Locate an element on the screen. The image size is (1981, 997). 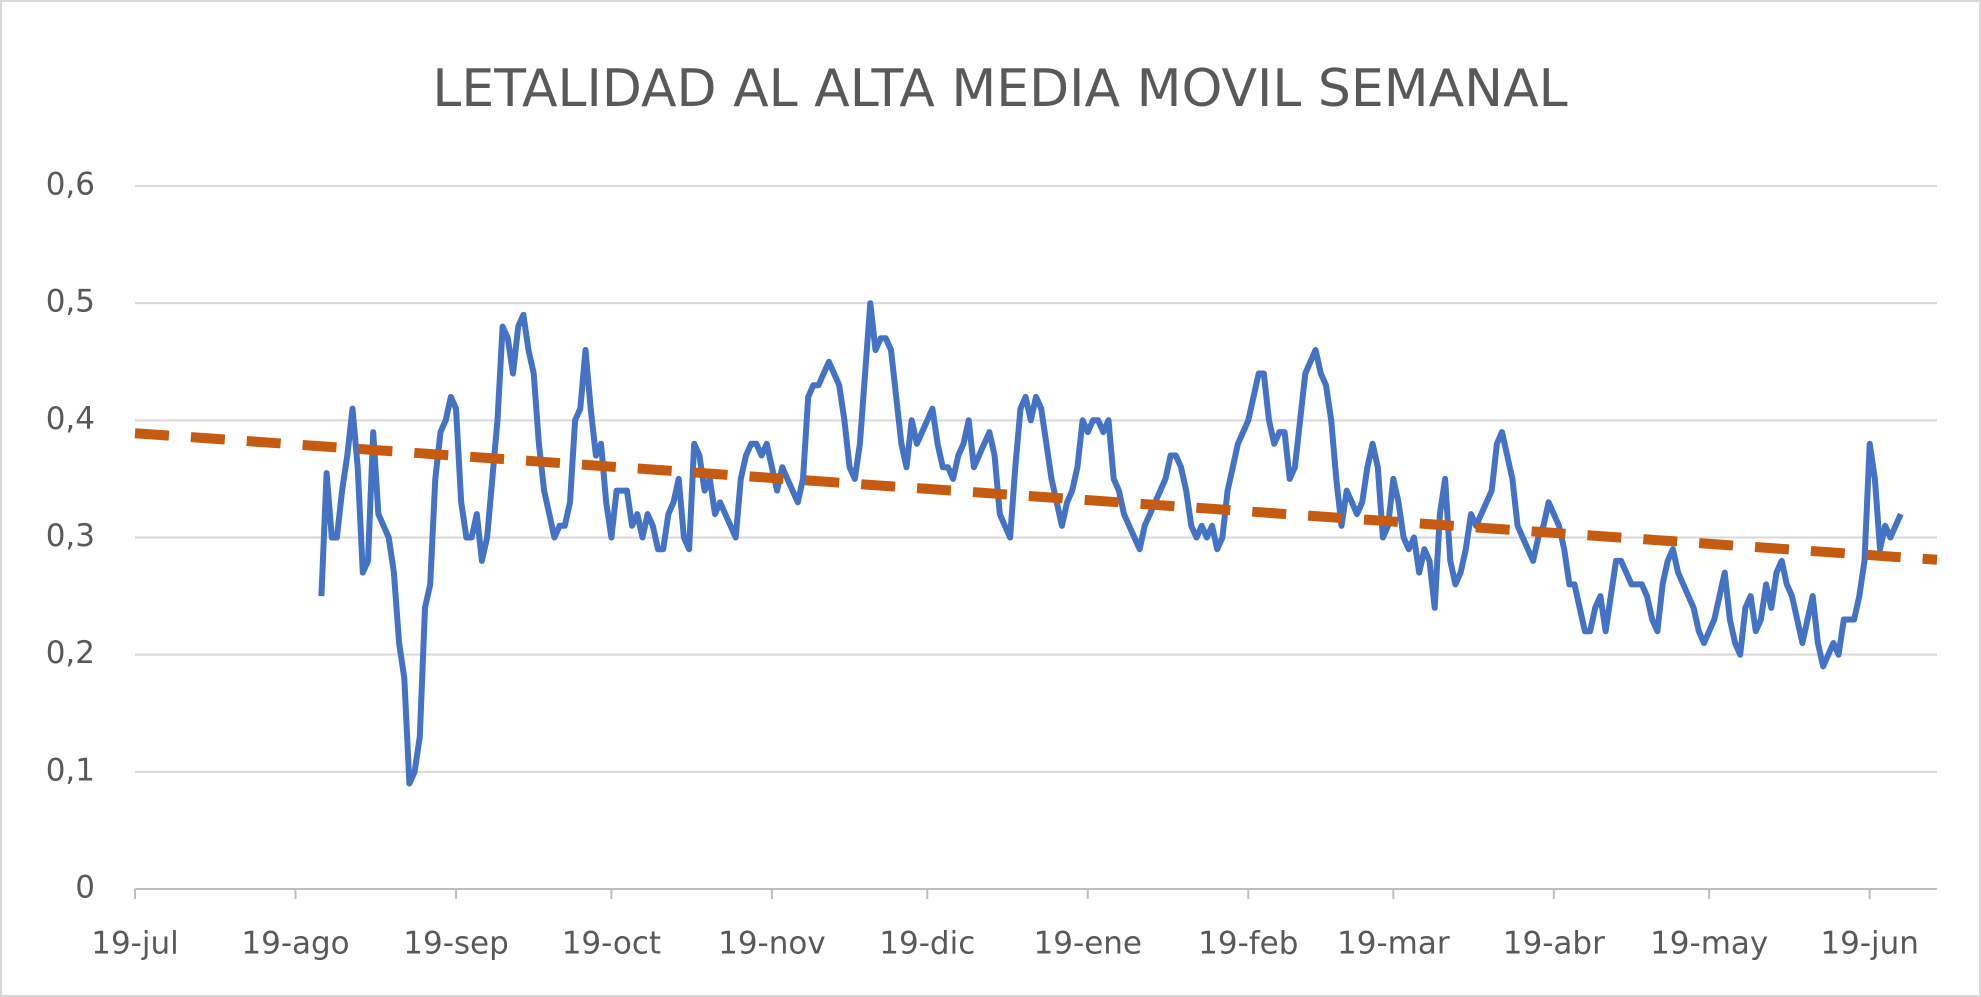
y-tick-label: 0,4 is located at coordinates (70, 419).